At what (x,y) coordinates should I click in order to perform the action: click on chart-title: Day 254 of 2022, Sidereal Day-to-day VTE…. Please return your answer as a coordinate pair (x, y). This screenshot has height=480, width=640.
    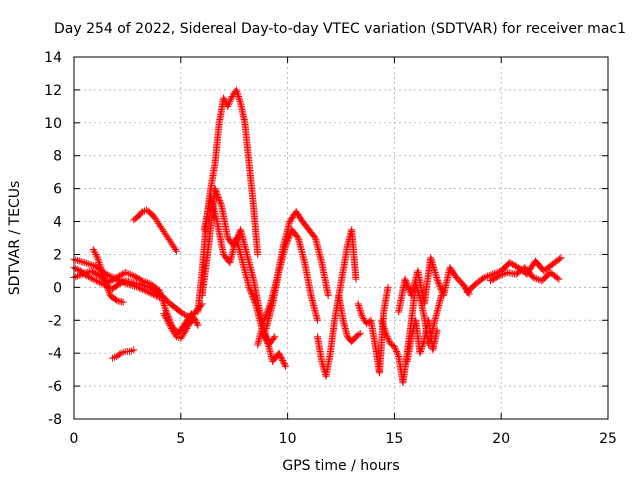
    Looking at the image, I should click on (340, 29).